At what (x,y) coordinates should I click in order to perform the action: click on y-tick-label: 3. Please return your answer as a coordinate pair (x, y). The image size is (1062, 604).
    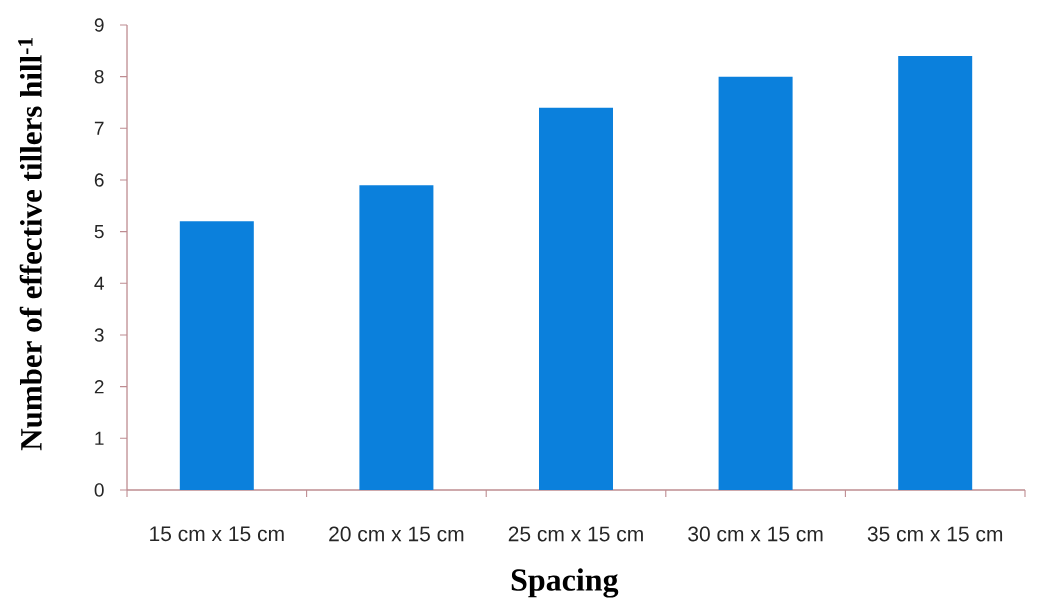
    Looking at the image, I should click on (99, 335).